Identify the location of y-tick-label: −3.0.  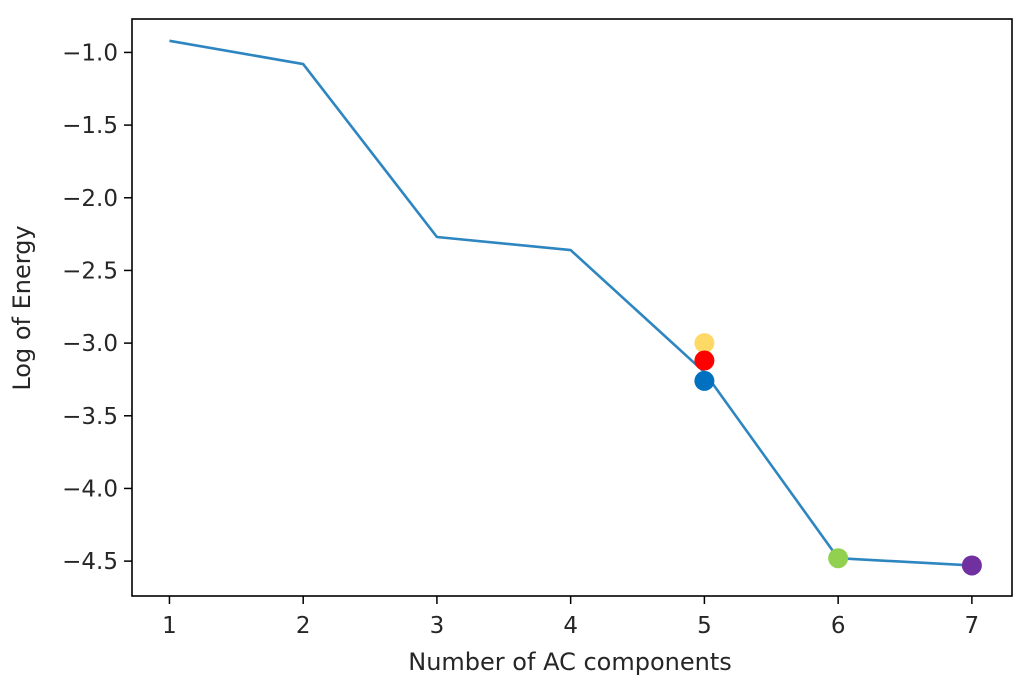
(90, 344).